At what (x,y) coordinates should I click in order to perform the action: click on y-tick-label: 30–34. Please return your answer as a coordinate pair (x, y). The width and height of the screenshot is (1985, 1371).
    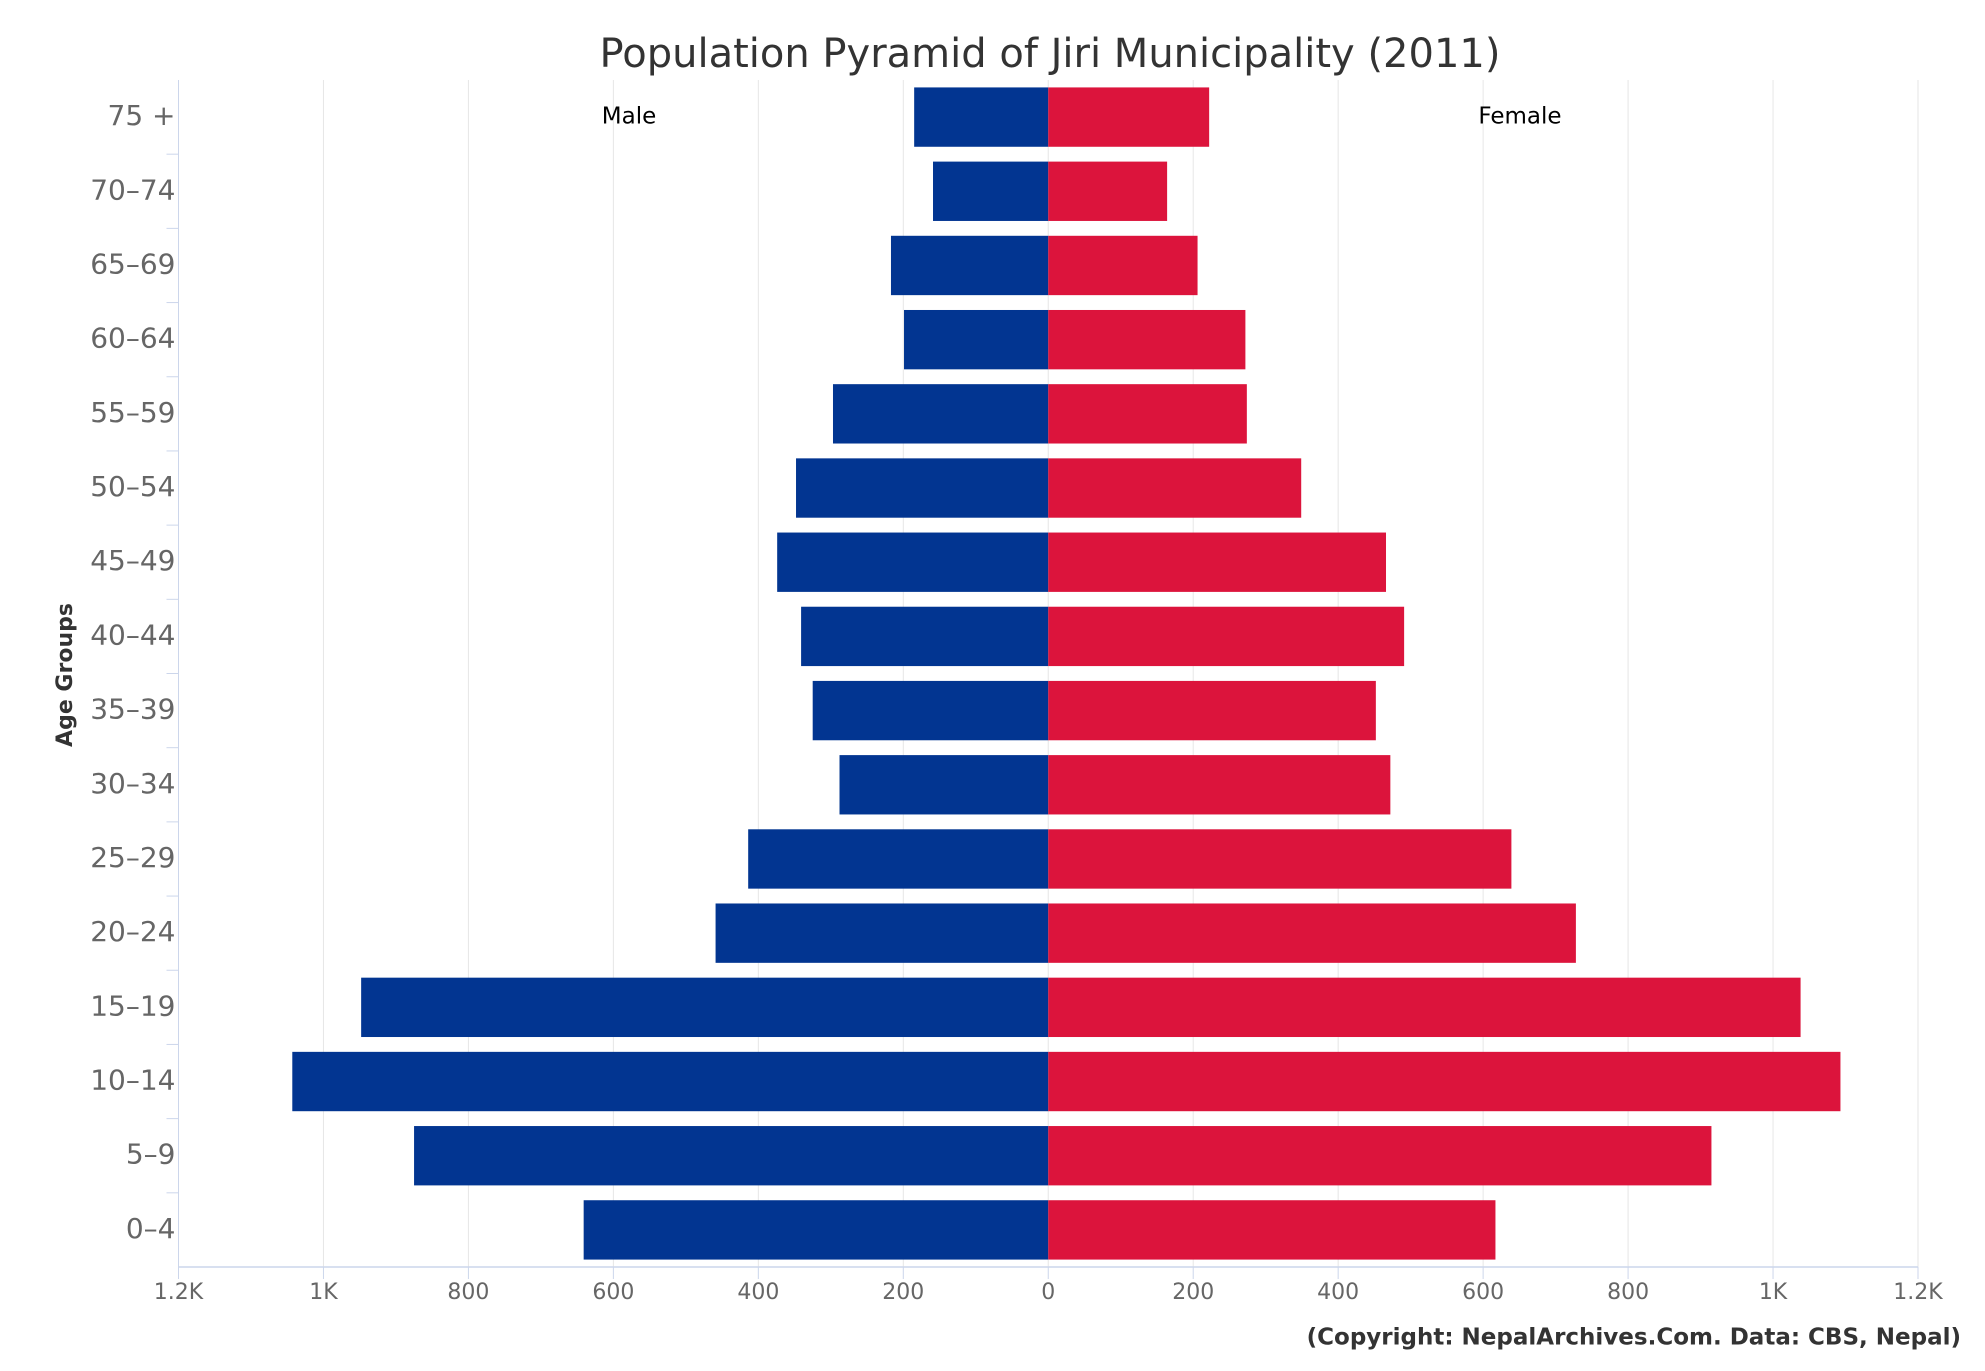
    Looking at the image, I should click on (132, 783).